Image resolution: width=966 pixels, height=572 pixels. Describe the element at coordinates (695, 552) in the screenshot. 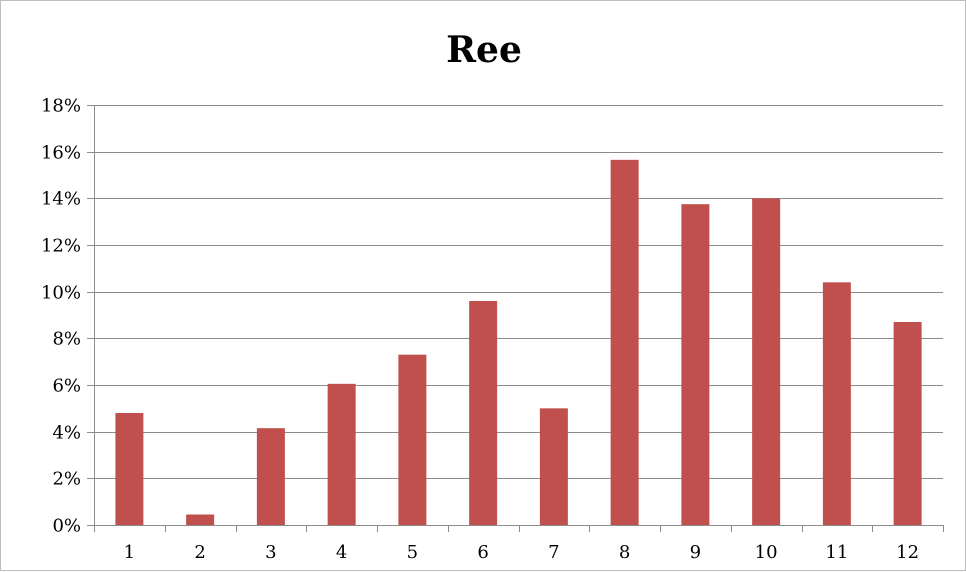

I see `x-tick-label: 9` at that location.